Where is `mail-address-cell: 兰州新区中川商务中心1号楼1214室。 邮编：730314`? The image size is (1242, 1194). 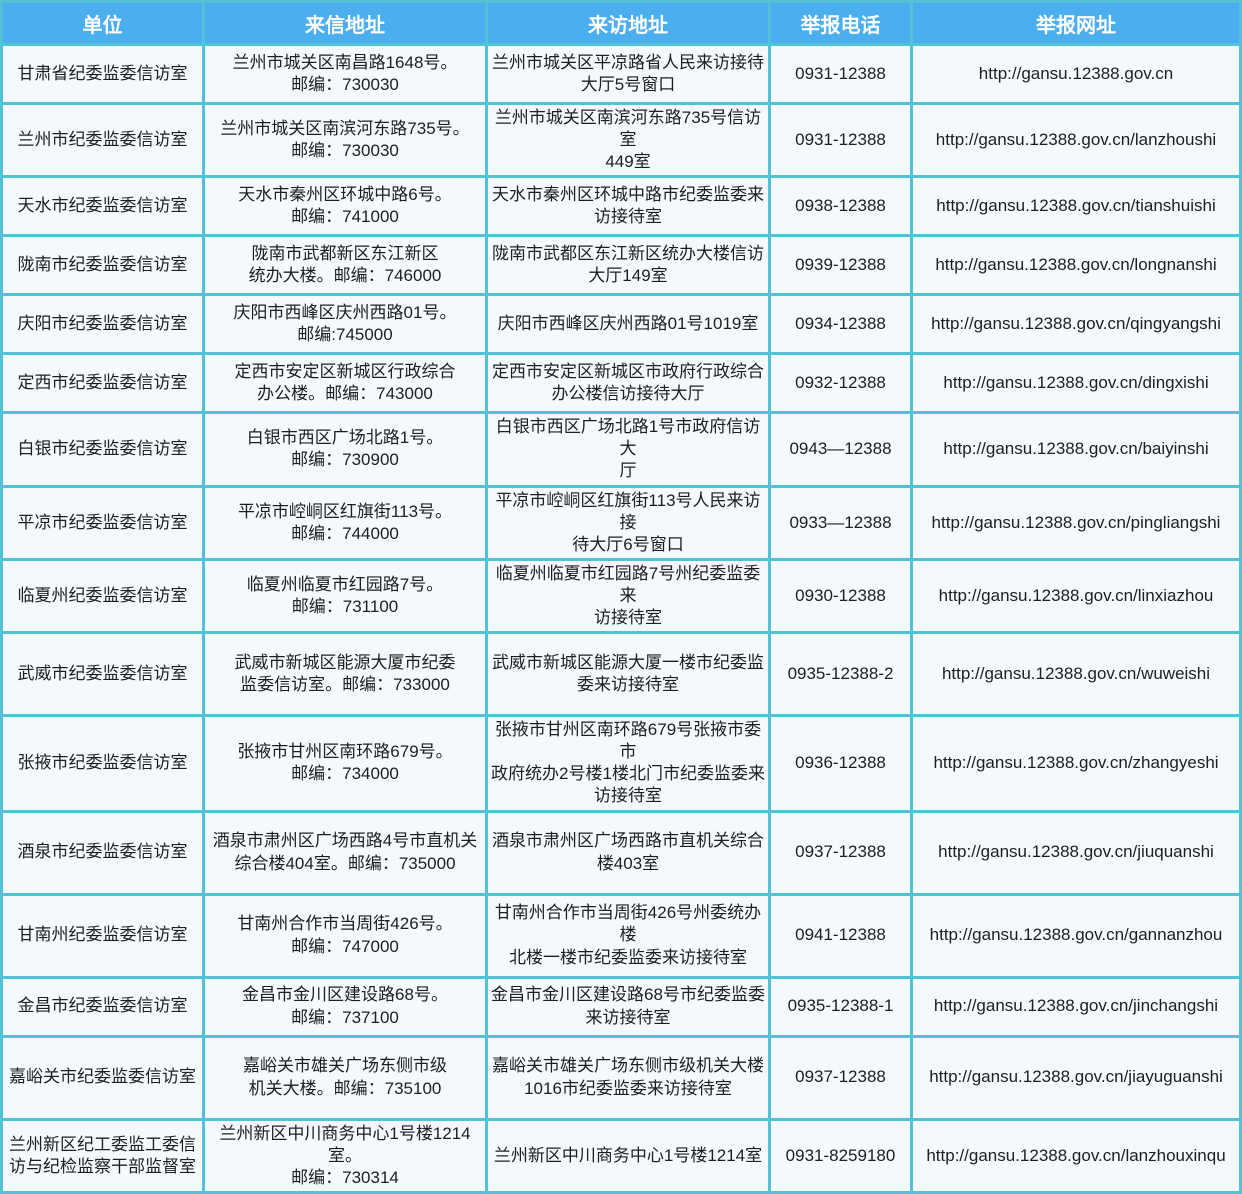
mail-address-cell: 兰州新区中川商务中心1号楼1214室。 邮编：730314 is located at coordinates (345, 1155).